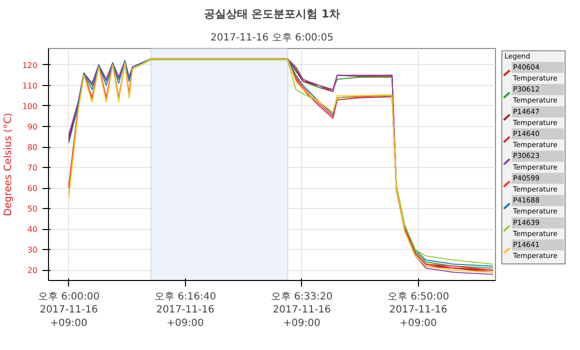 This screenshot has width=580, height=350. I want to click on y-axis-title: Degrees Celsius (°C), so click(8, 164).